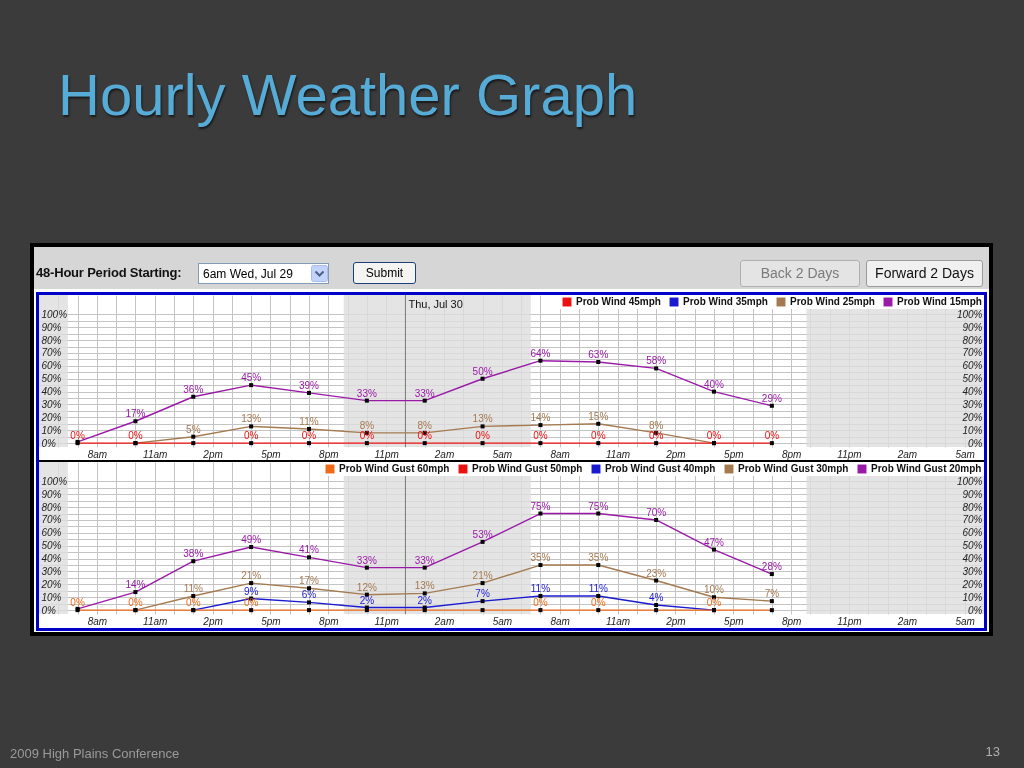  I want to click on y-tick-label: 70%, so click(51, 520).